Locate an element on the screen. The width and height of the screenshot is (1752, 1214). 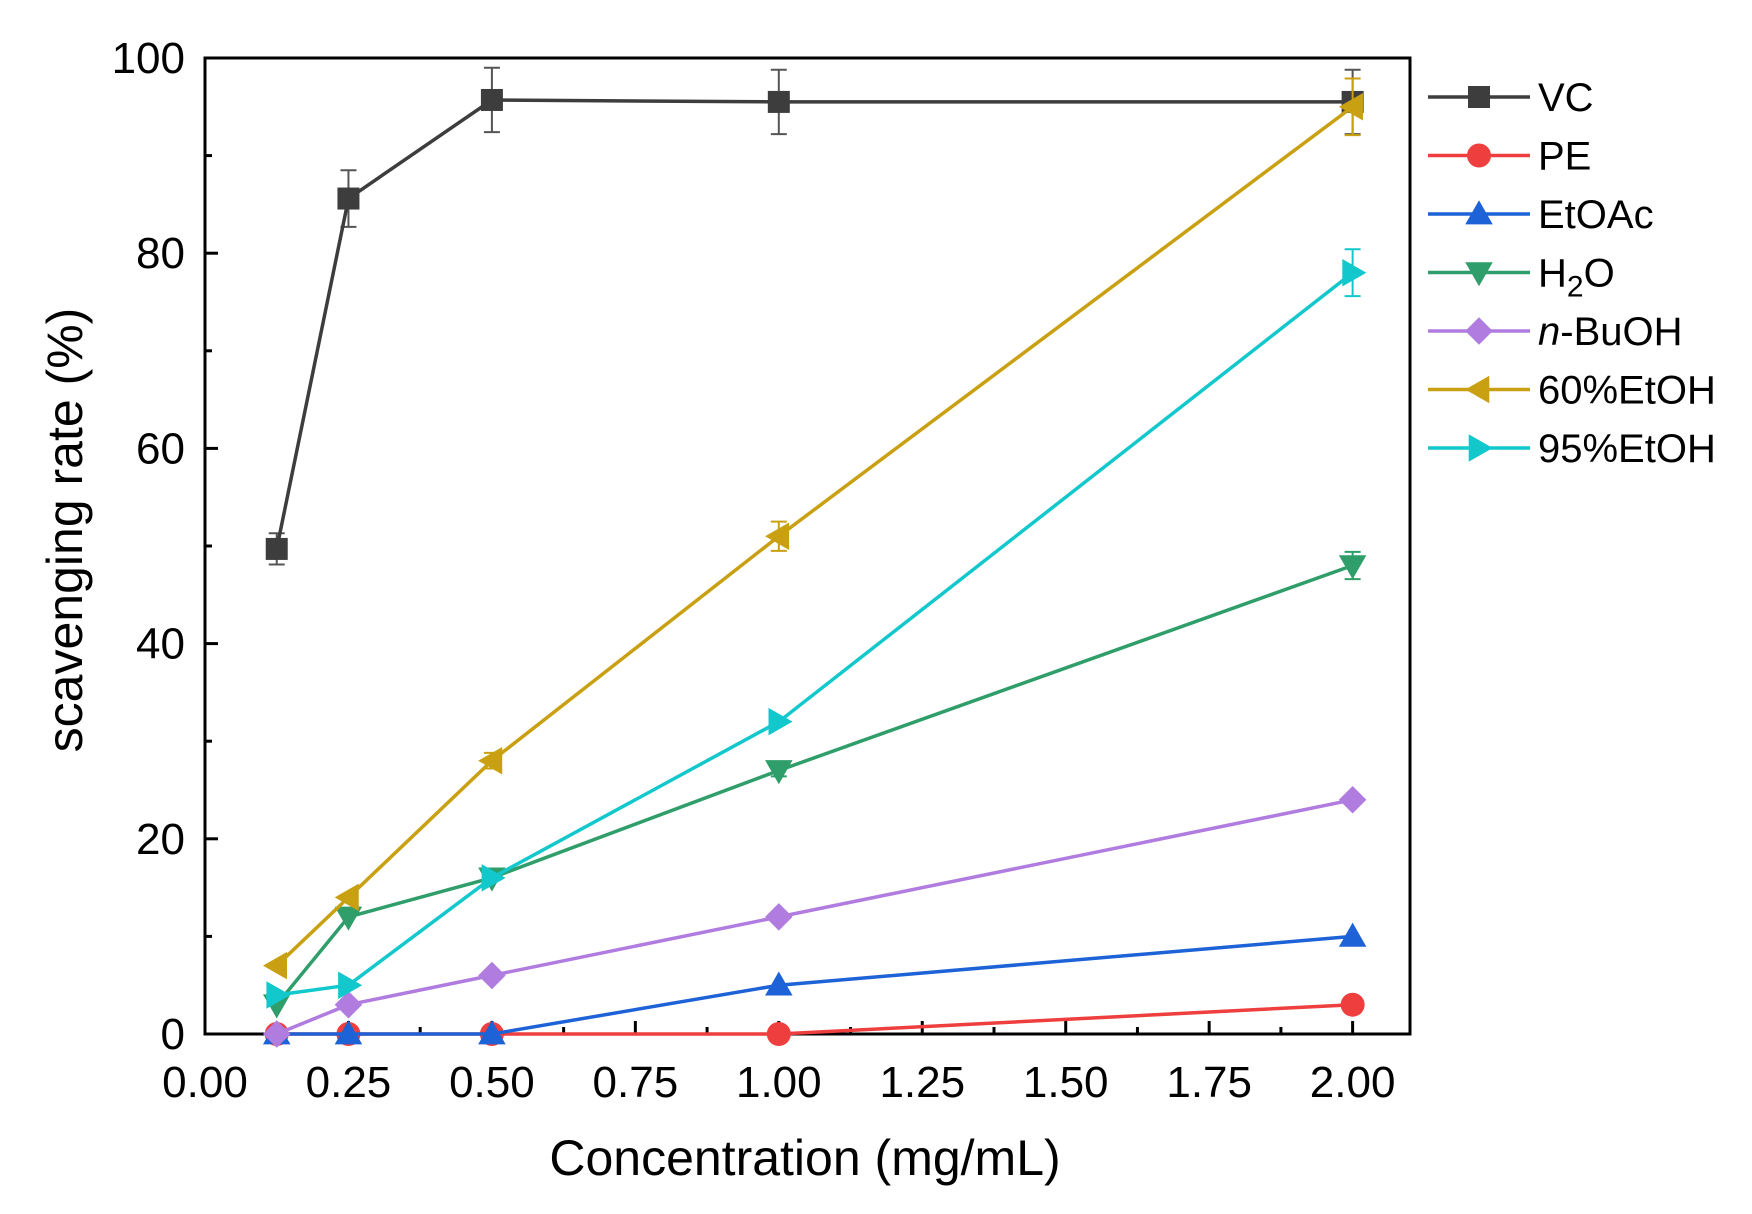
legend-item: H2O is located at coordinates (1521, 278).